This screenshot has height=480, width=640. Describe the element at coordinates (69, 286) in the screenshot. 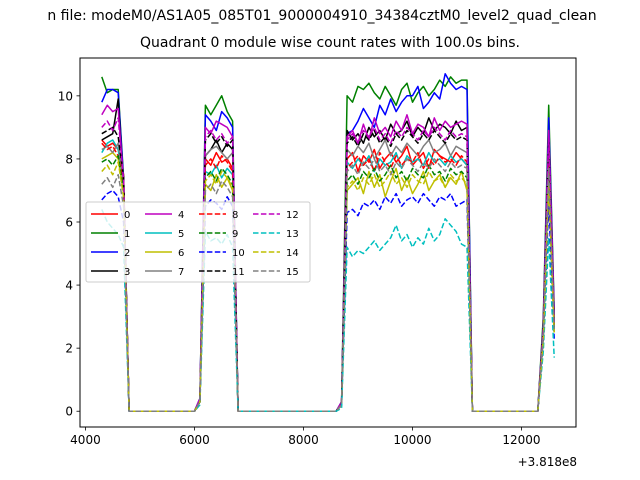

I see `y-tick-label: 4` at that location.